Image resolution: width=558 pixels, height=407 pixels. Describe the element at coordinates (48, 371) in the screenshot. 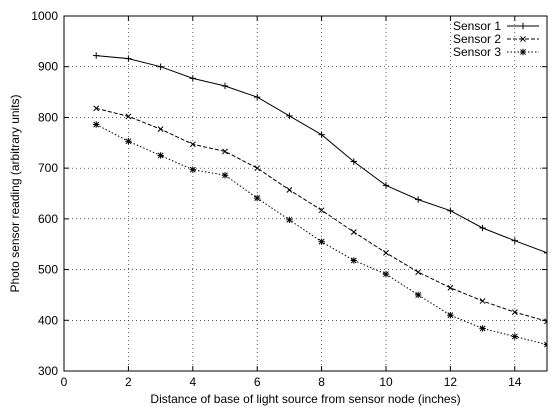

I see `y-tick-label: 300` at that location.